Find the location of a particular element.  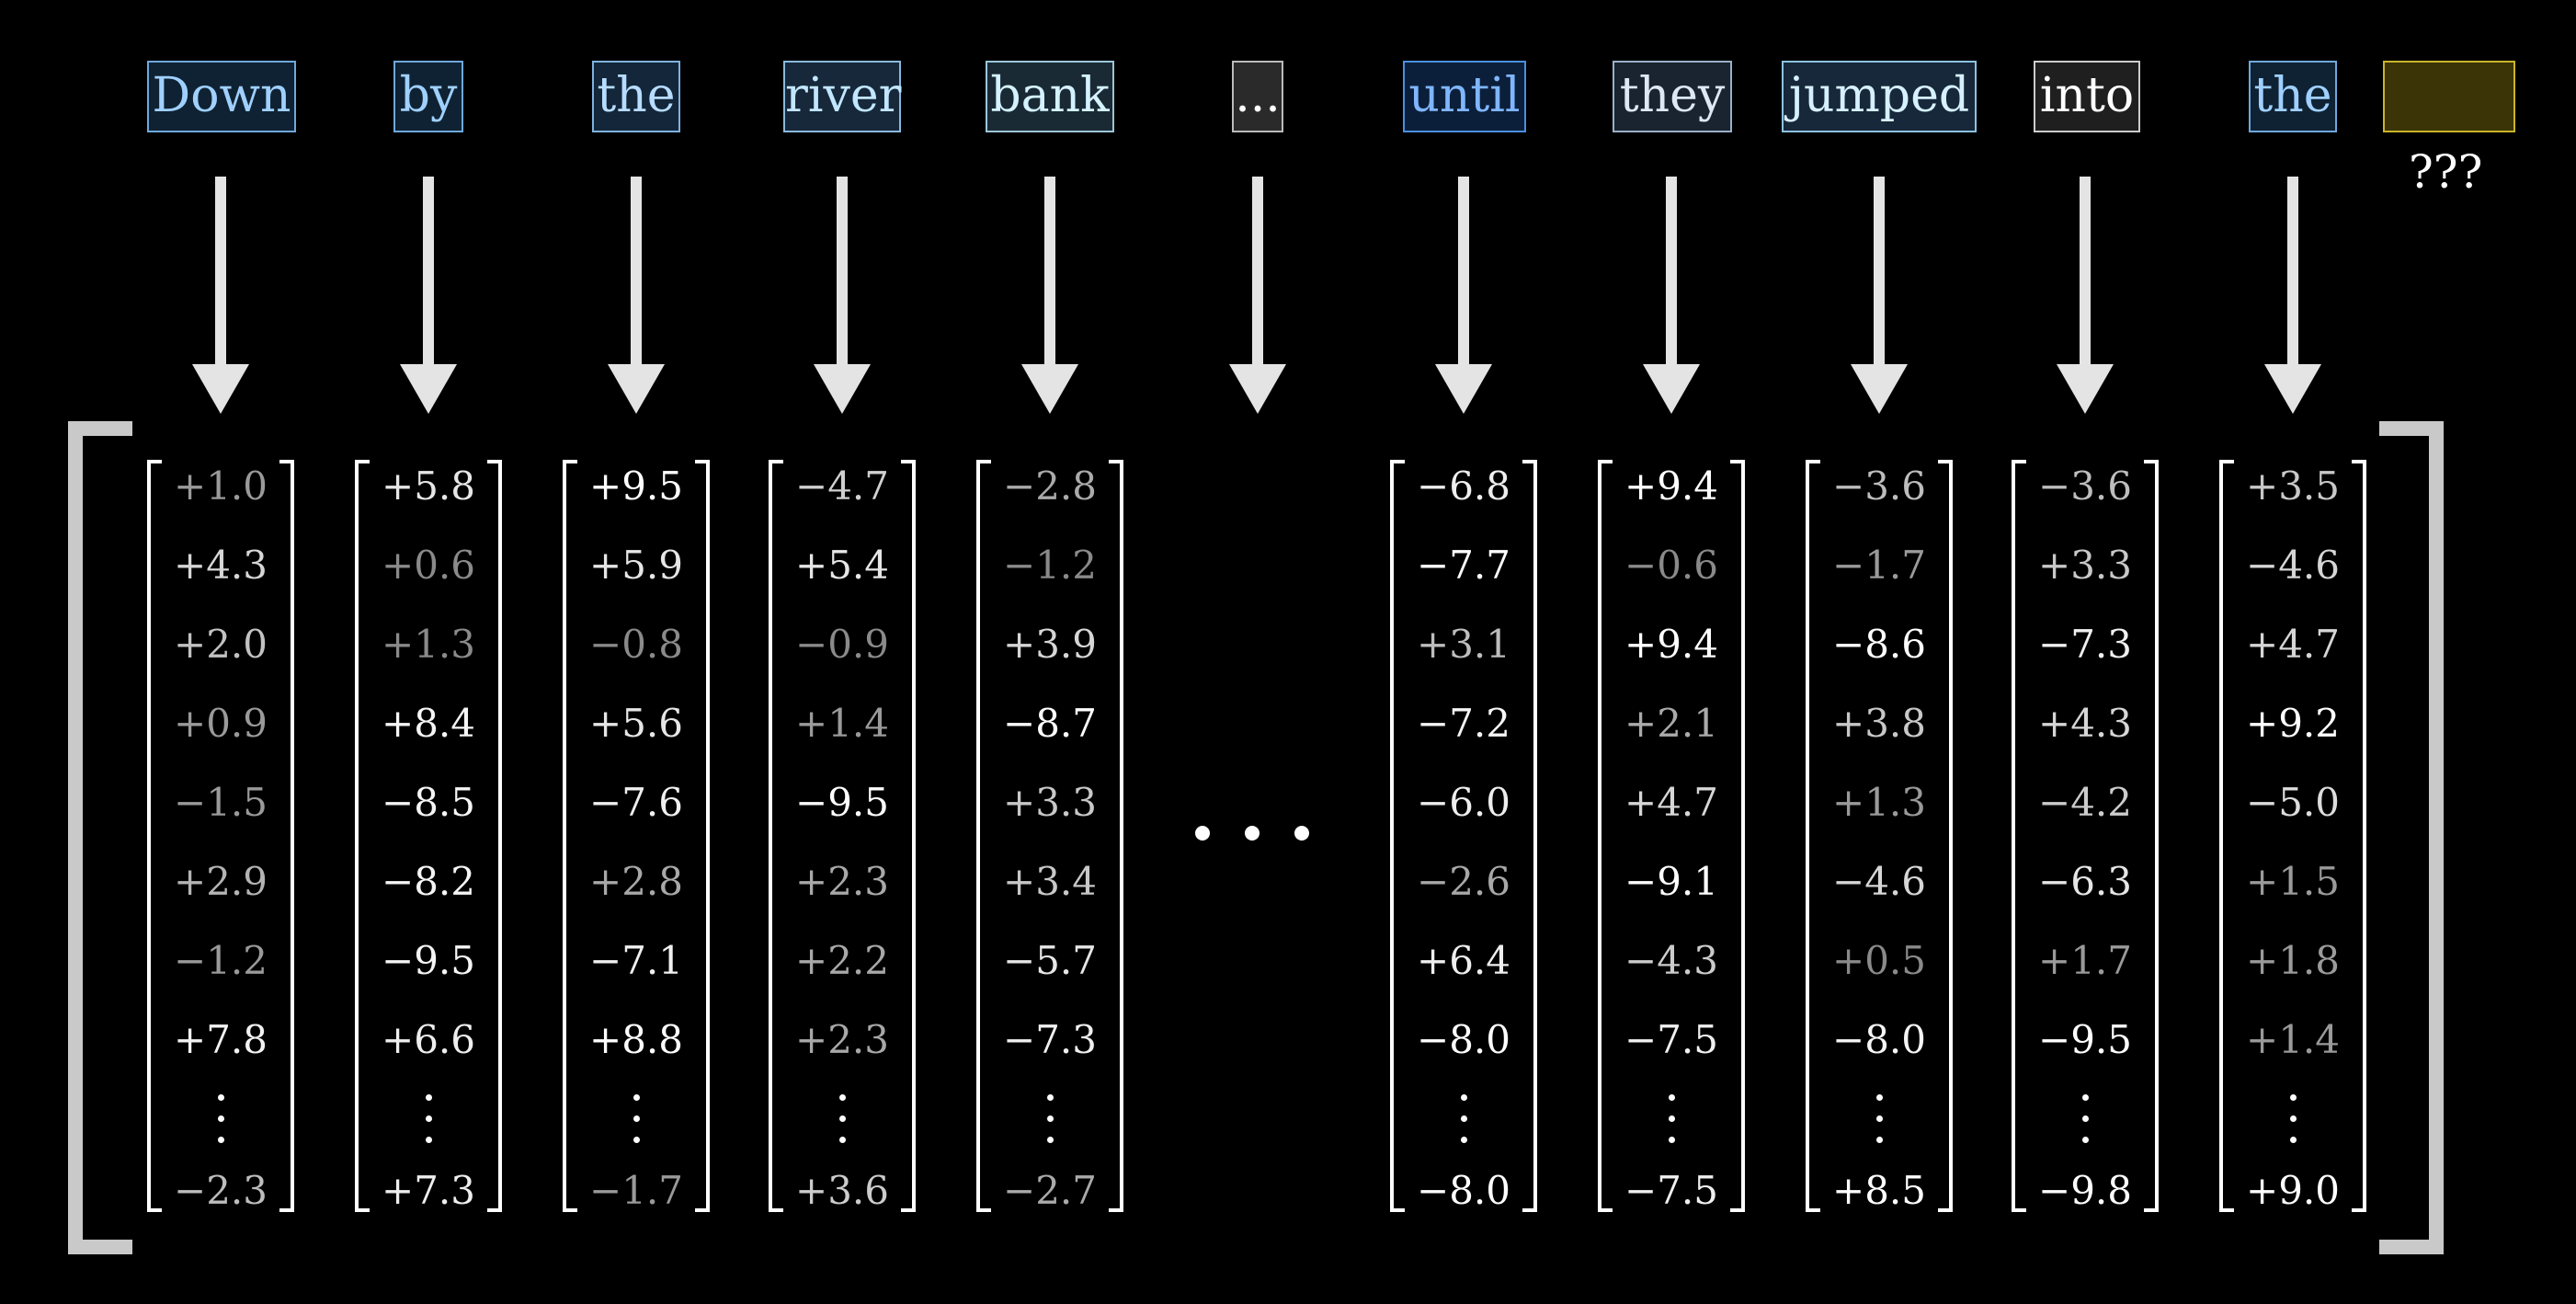

vector-value: +1.0 is located at coordinates (221, 486).